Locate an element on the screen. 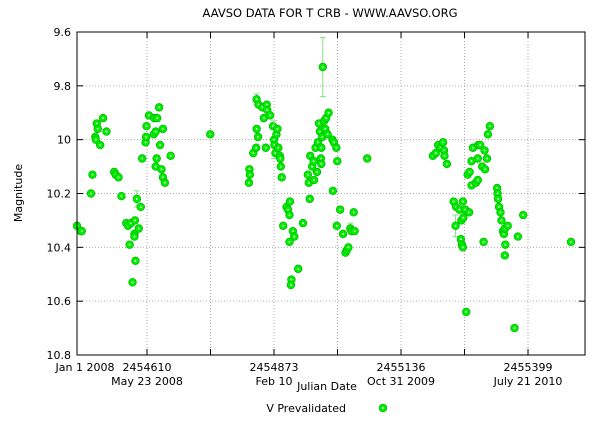 This screenshot has width=600, height=422. x-tick-date-label: Feb 10 is located at coordinates (274, 381).